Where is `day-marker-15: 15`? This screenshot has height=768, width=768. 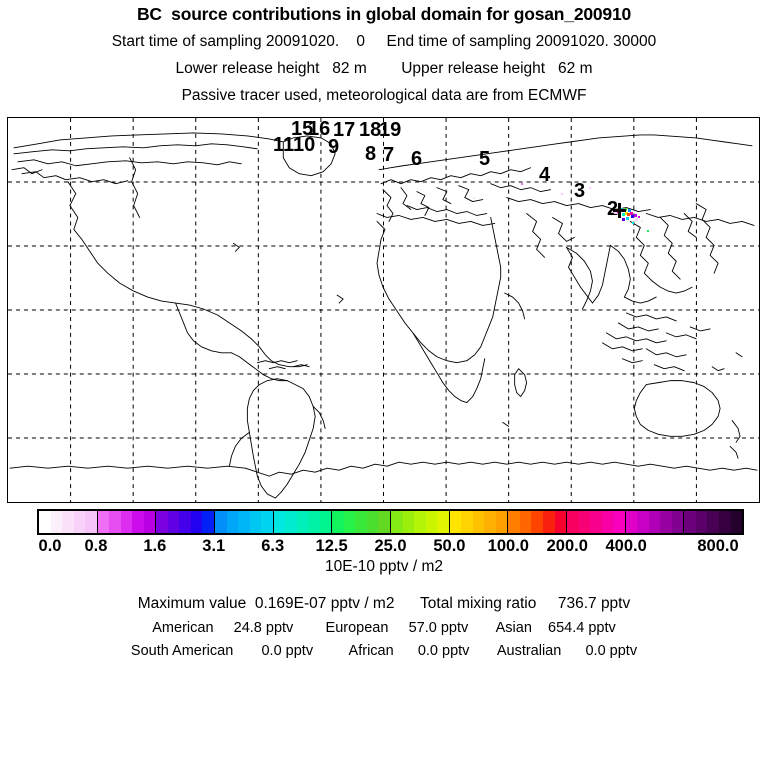 day-marker-15: 15 is located at coordinates (302, 129).